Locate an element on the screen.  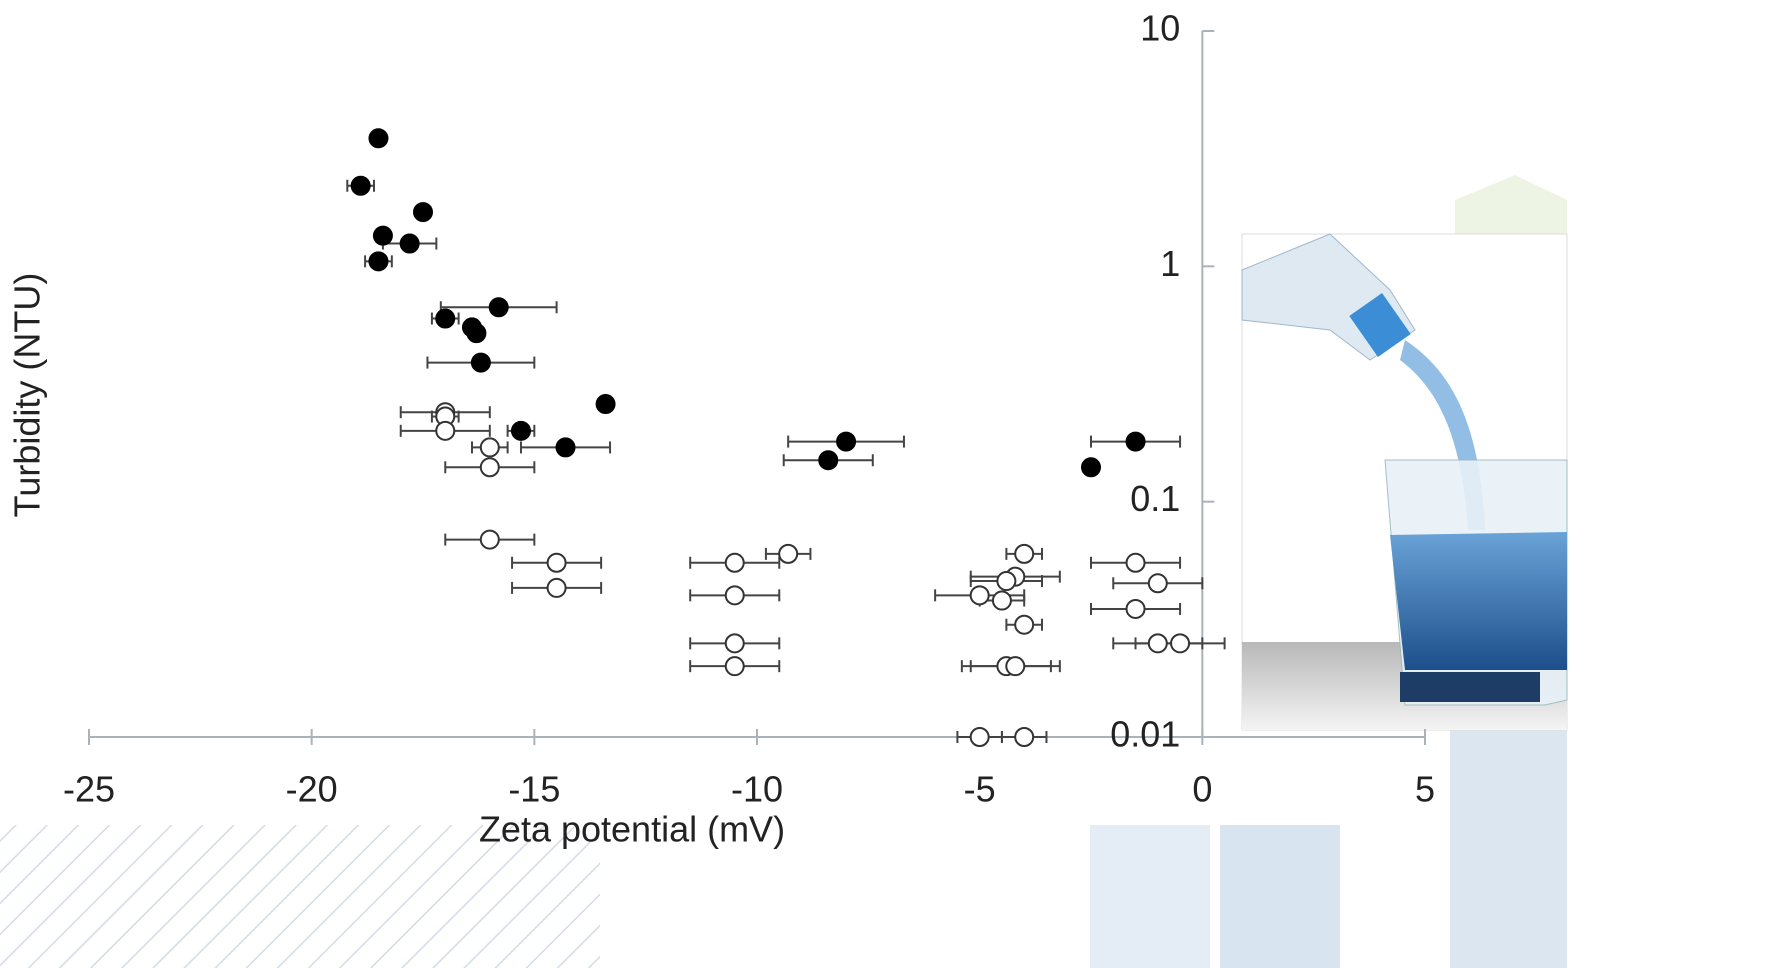
x-tick-label: 0 is located at coordinates (1202, 789).